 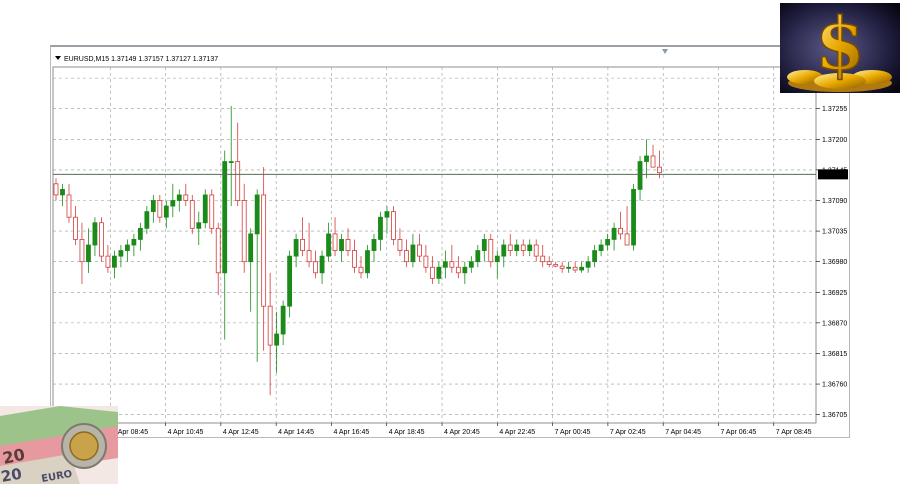 What do you see at coordinates (834, 354) in the screenshot?
I see `y-tick-label: 1.36815` at bounding box center [834, 354].